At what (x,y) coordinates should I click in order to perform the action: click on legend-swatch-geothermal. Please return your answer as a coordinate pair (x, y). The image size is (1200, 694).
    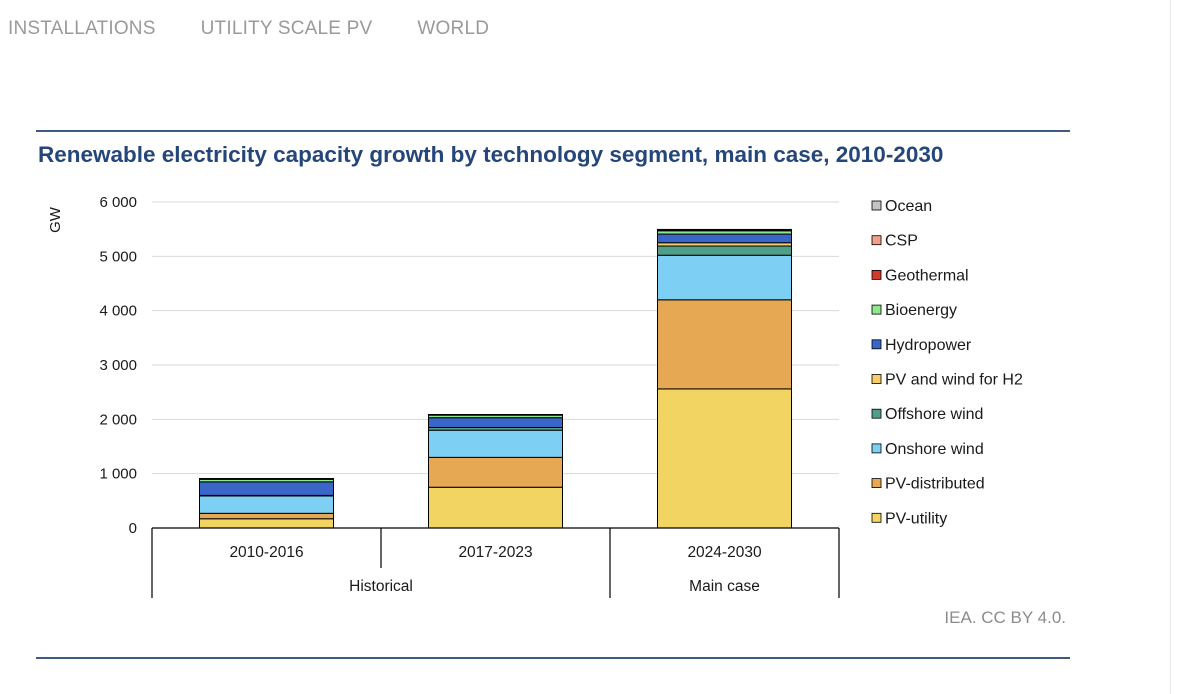
    Looking at the image, I should click on (876, 274).